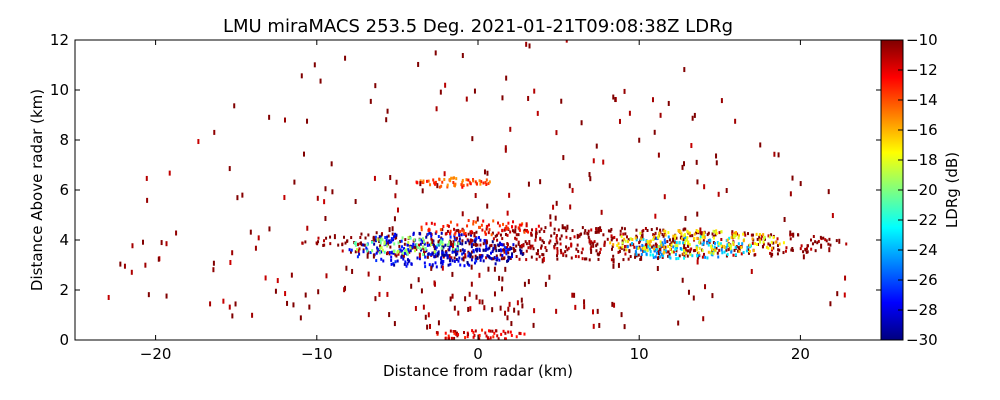 The height and width of the screenshot is (400, 1000). What do you see at coordinates (922, 250) in the screenshot?
I see `colorbar-tick-label: −24` at bounding box center [922, 250].